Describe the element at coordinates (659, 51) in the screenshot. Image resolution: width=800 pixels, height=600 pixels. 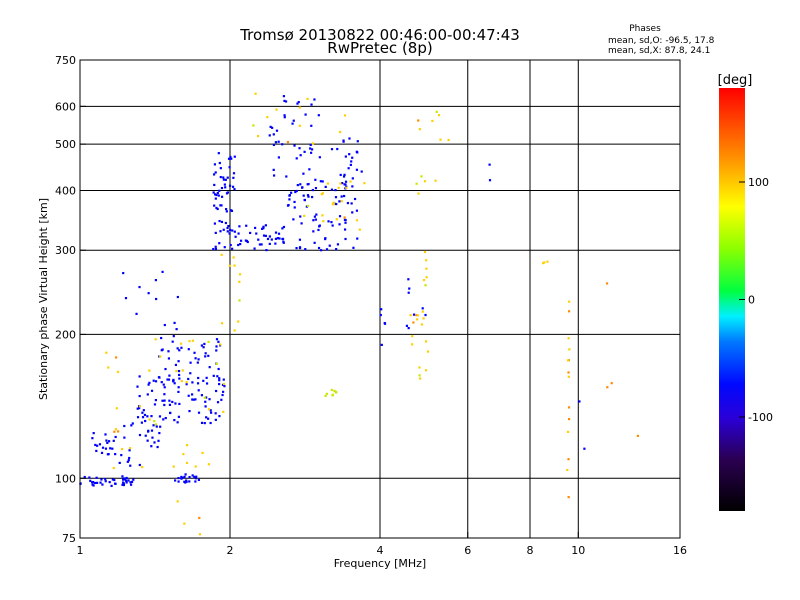
I see `phase-box-line-x: mean, sd,X: 87.8, 24.1` at that location.